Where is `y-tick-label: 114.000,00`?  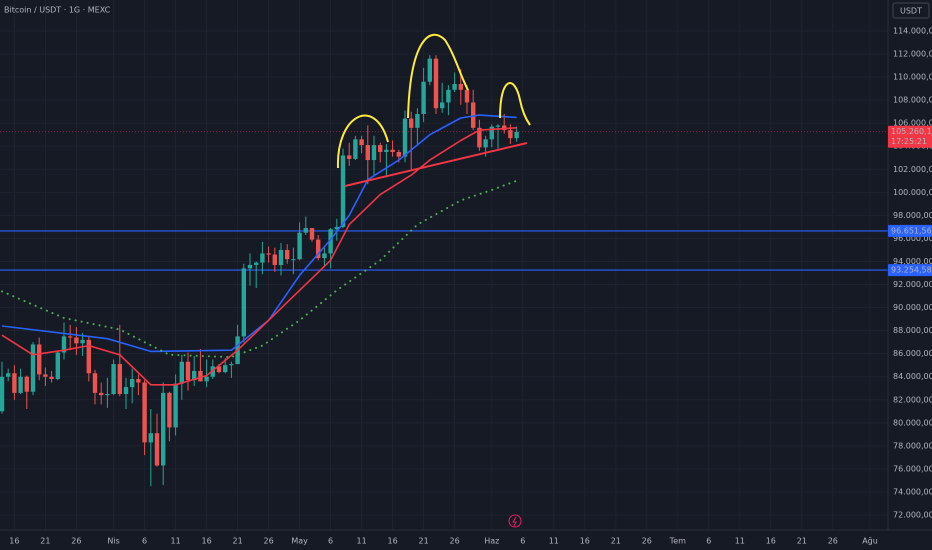 y-tick-label: 114.000,00 is located at coordinates (912, 31).